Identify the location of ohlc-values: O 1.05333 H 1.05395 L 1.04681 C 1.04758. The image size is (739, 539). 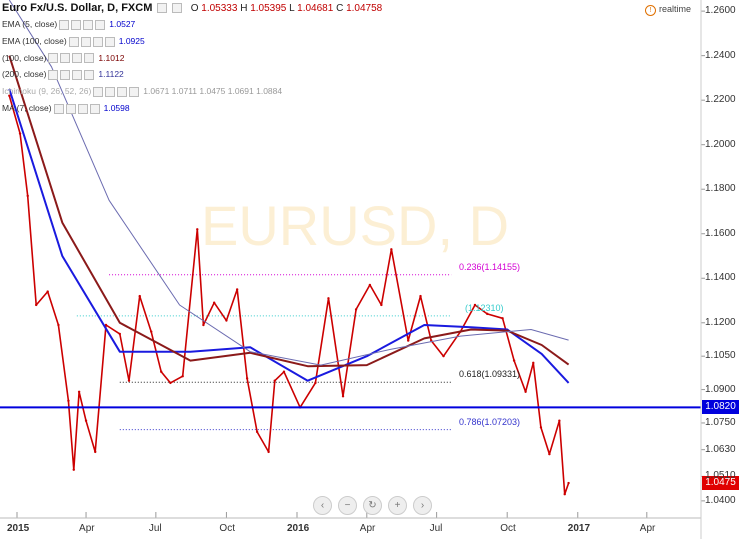
(287, 8).